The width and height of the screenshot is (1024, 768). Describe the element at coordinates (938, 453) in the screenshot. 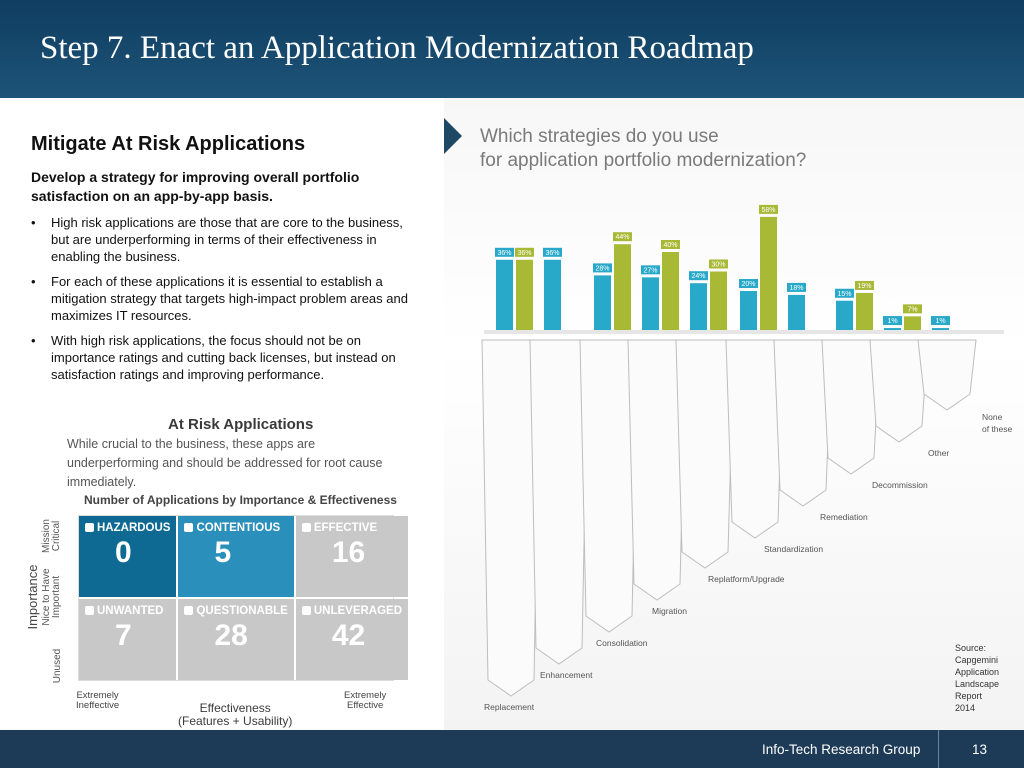

I see `category-label: Other` at that location.